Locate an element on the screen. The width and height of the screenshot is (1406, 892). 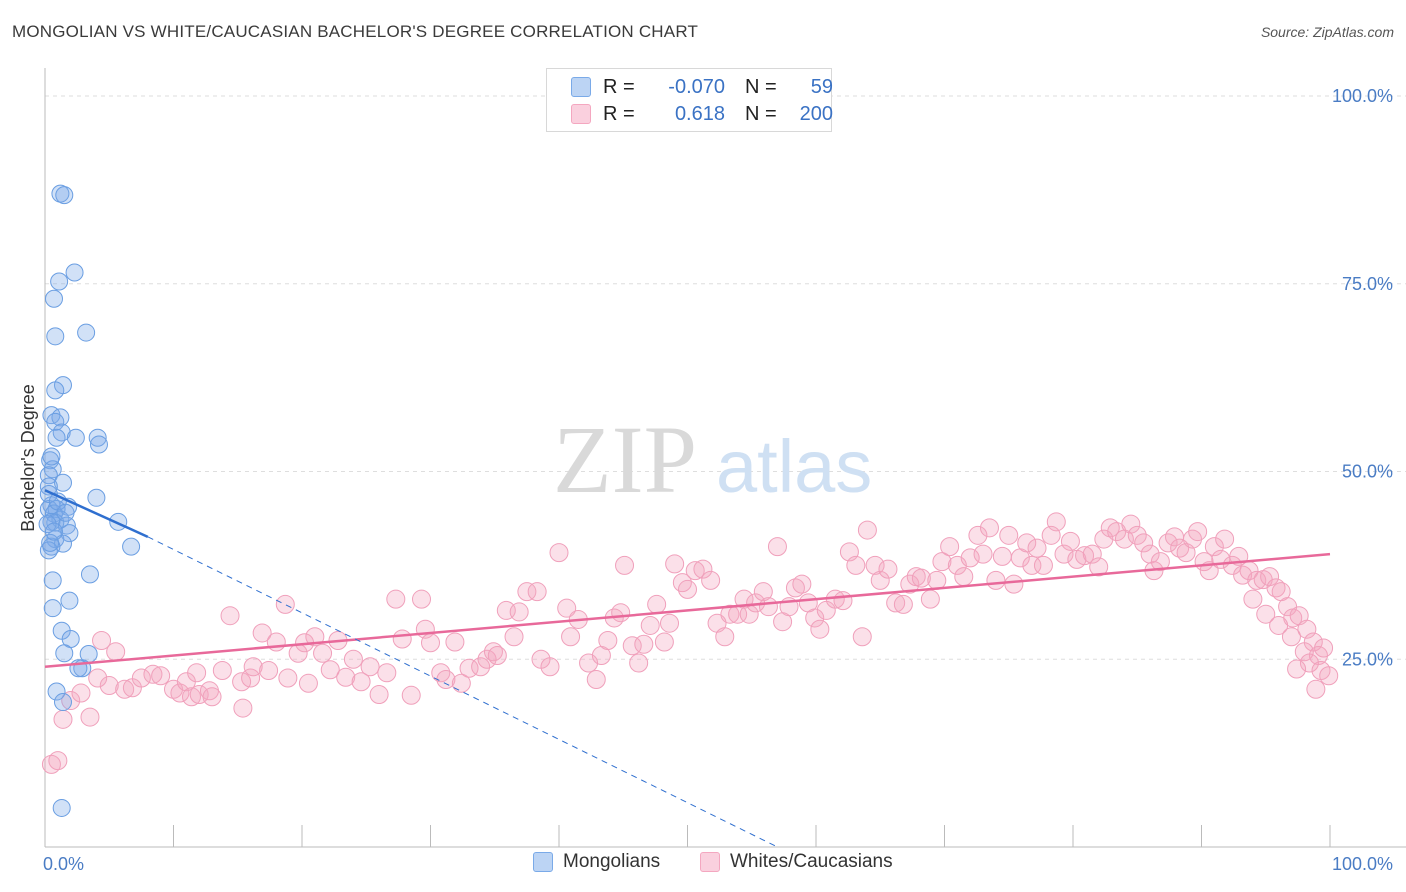
y-axis-label: Bachelor's Degree is located at coordinates (28, 458).